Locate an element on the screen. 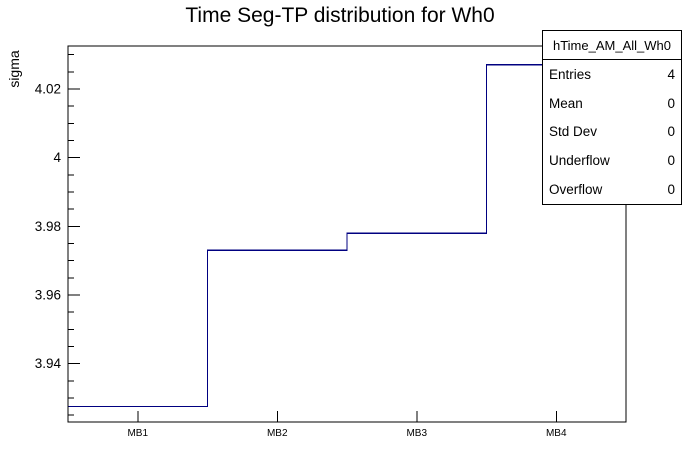 The height and width of the screenshot is (472, 696). stats-row: Overflow 0 is located at coordinates (612, 189).